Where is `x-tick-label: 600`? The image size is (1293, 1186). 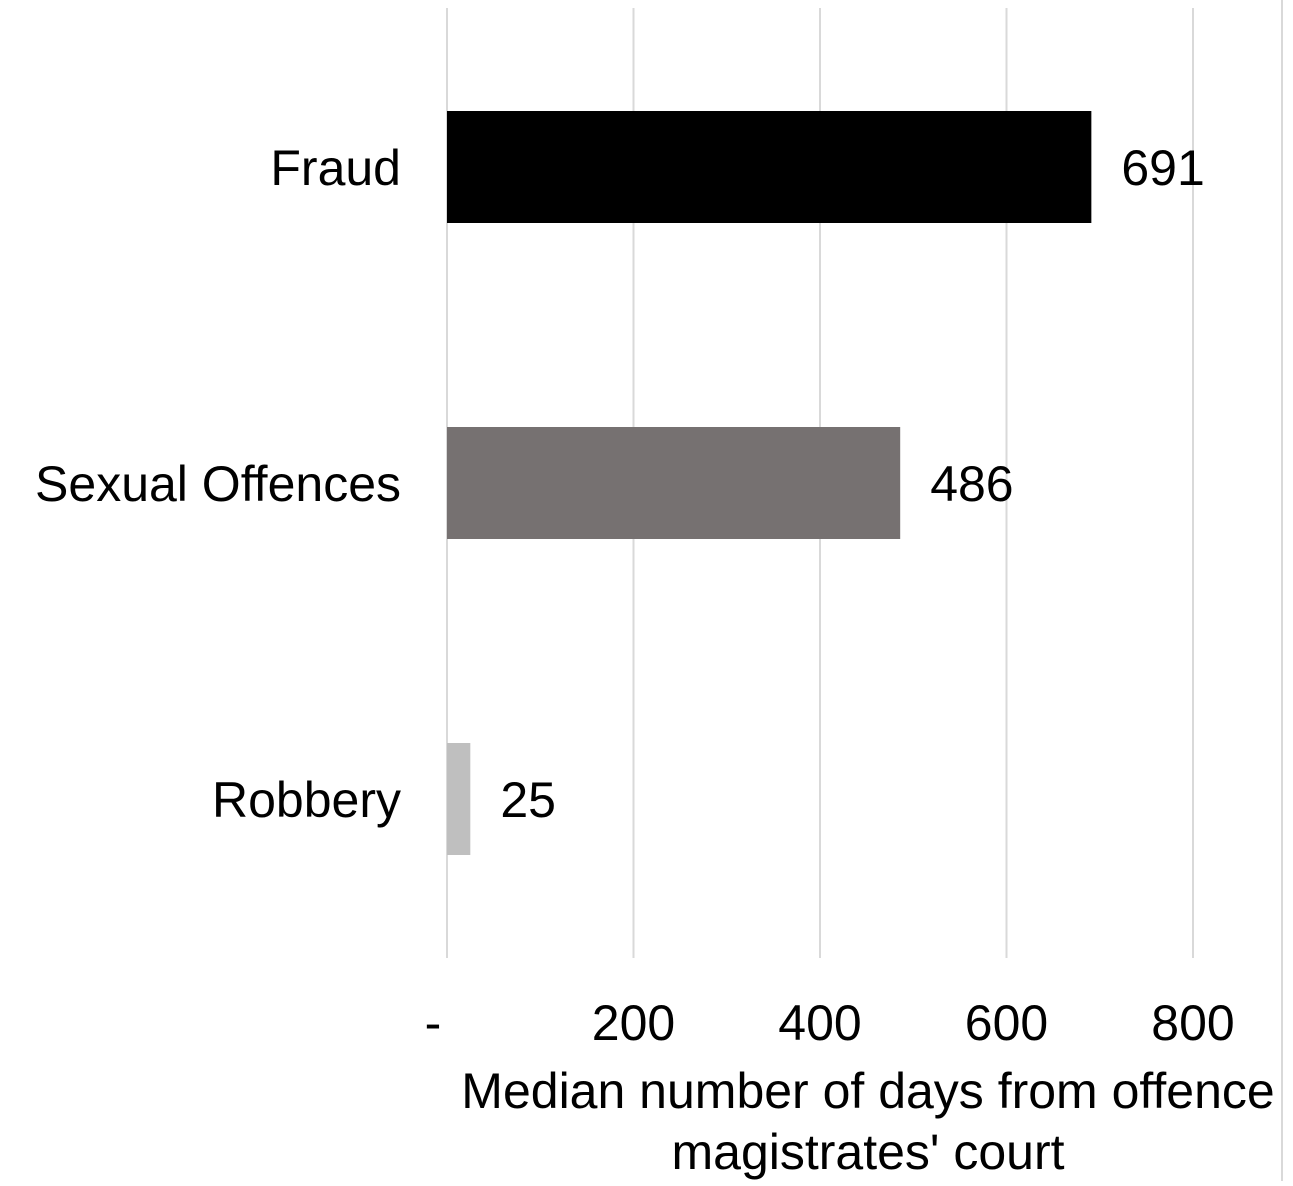 x-tick-label: 600 is located at coordinates (1006, 1023).